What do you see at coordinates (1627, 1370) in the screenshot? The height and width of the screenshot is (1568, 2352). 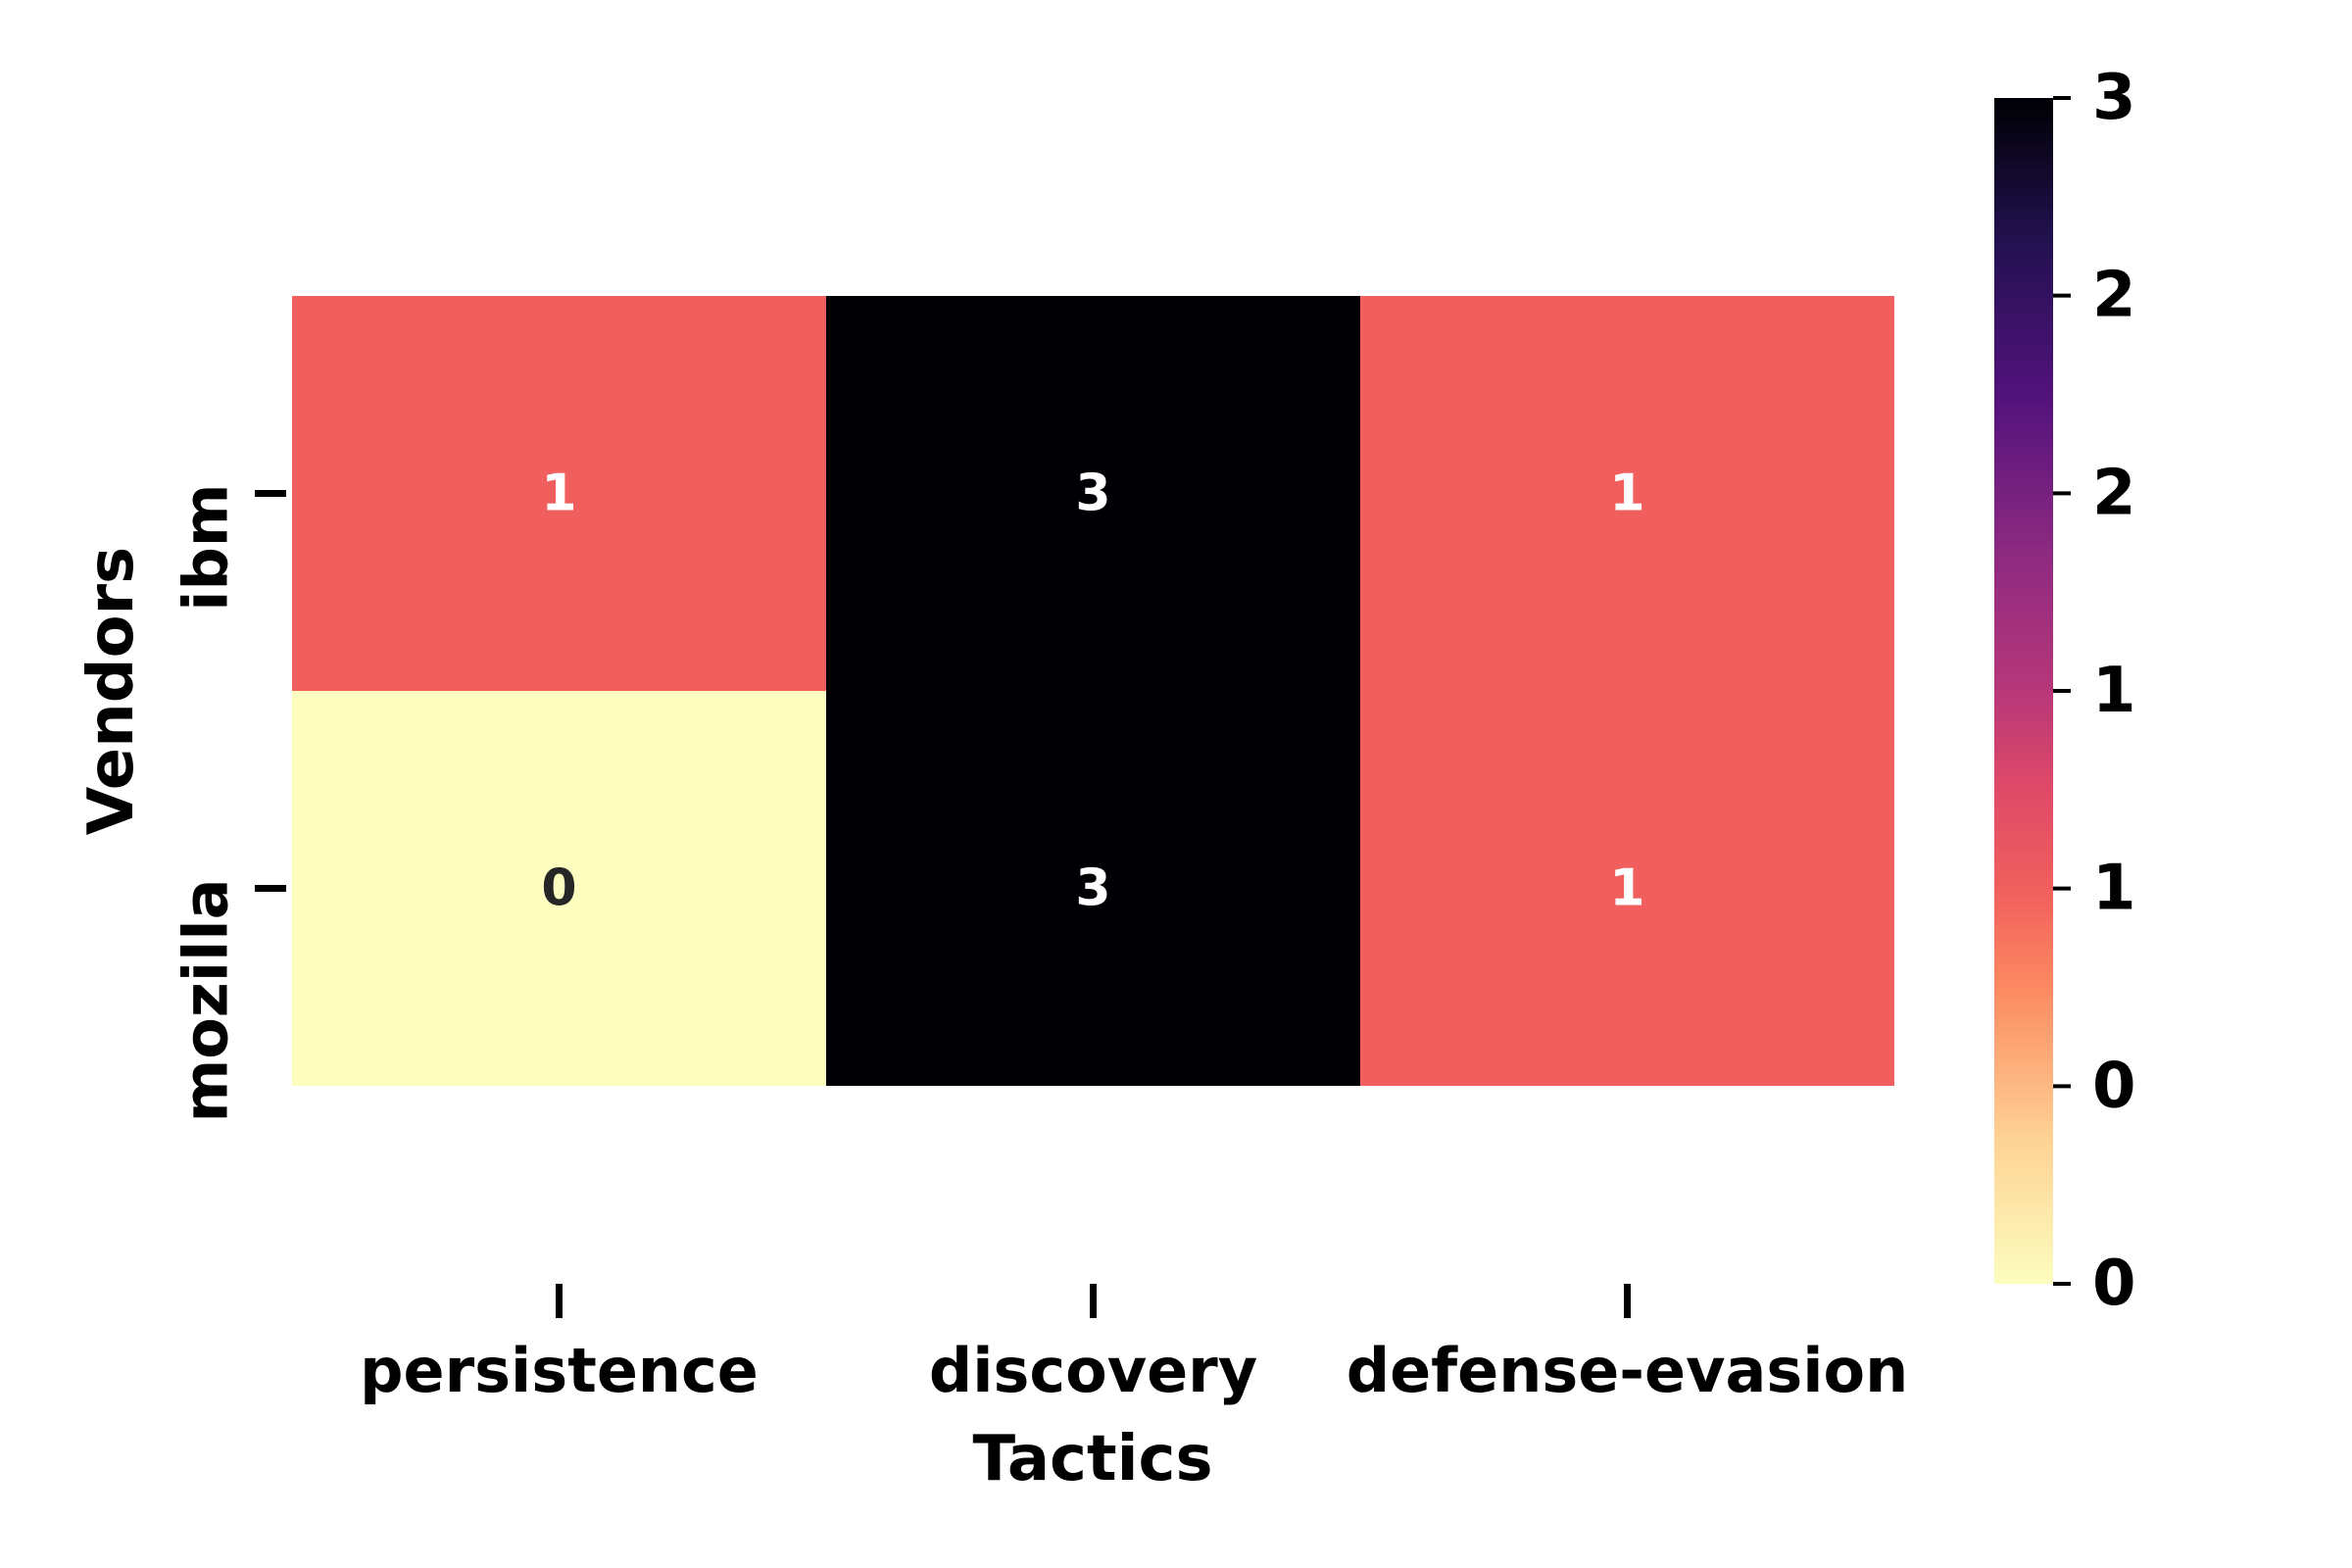 I see `x-tick-label: defense-evasion` at bounding box center [1627, 1370].